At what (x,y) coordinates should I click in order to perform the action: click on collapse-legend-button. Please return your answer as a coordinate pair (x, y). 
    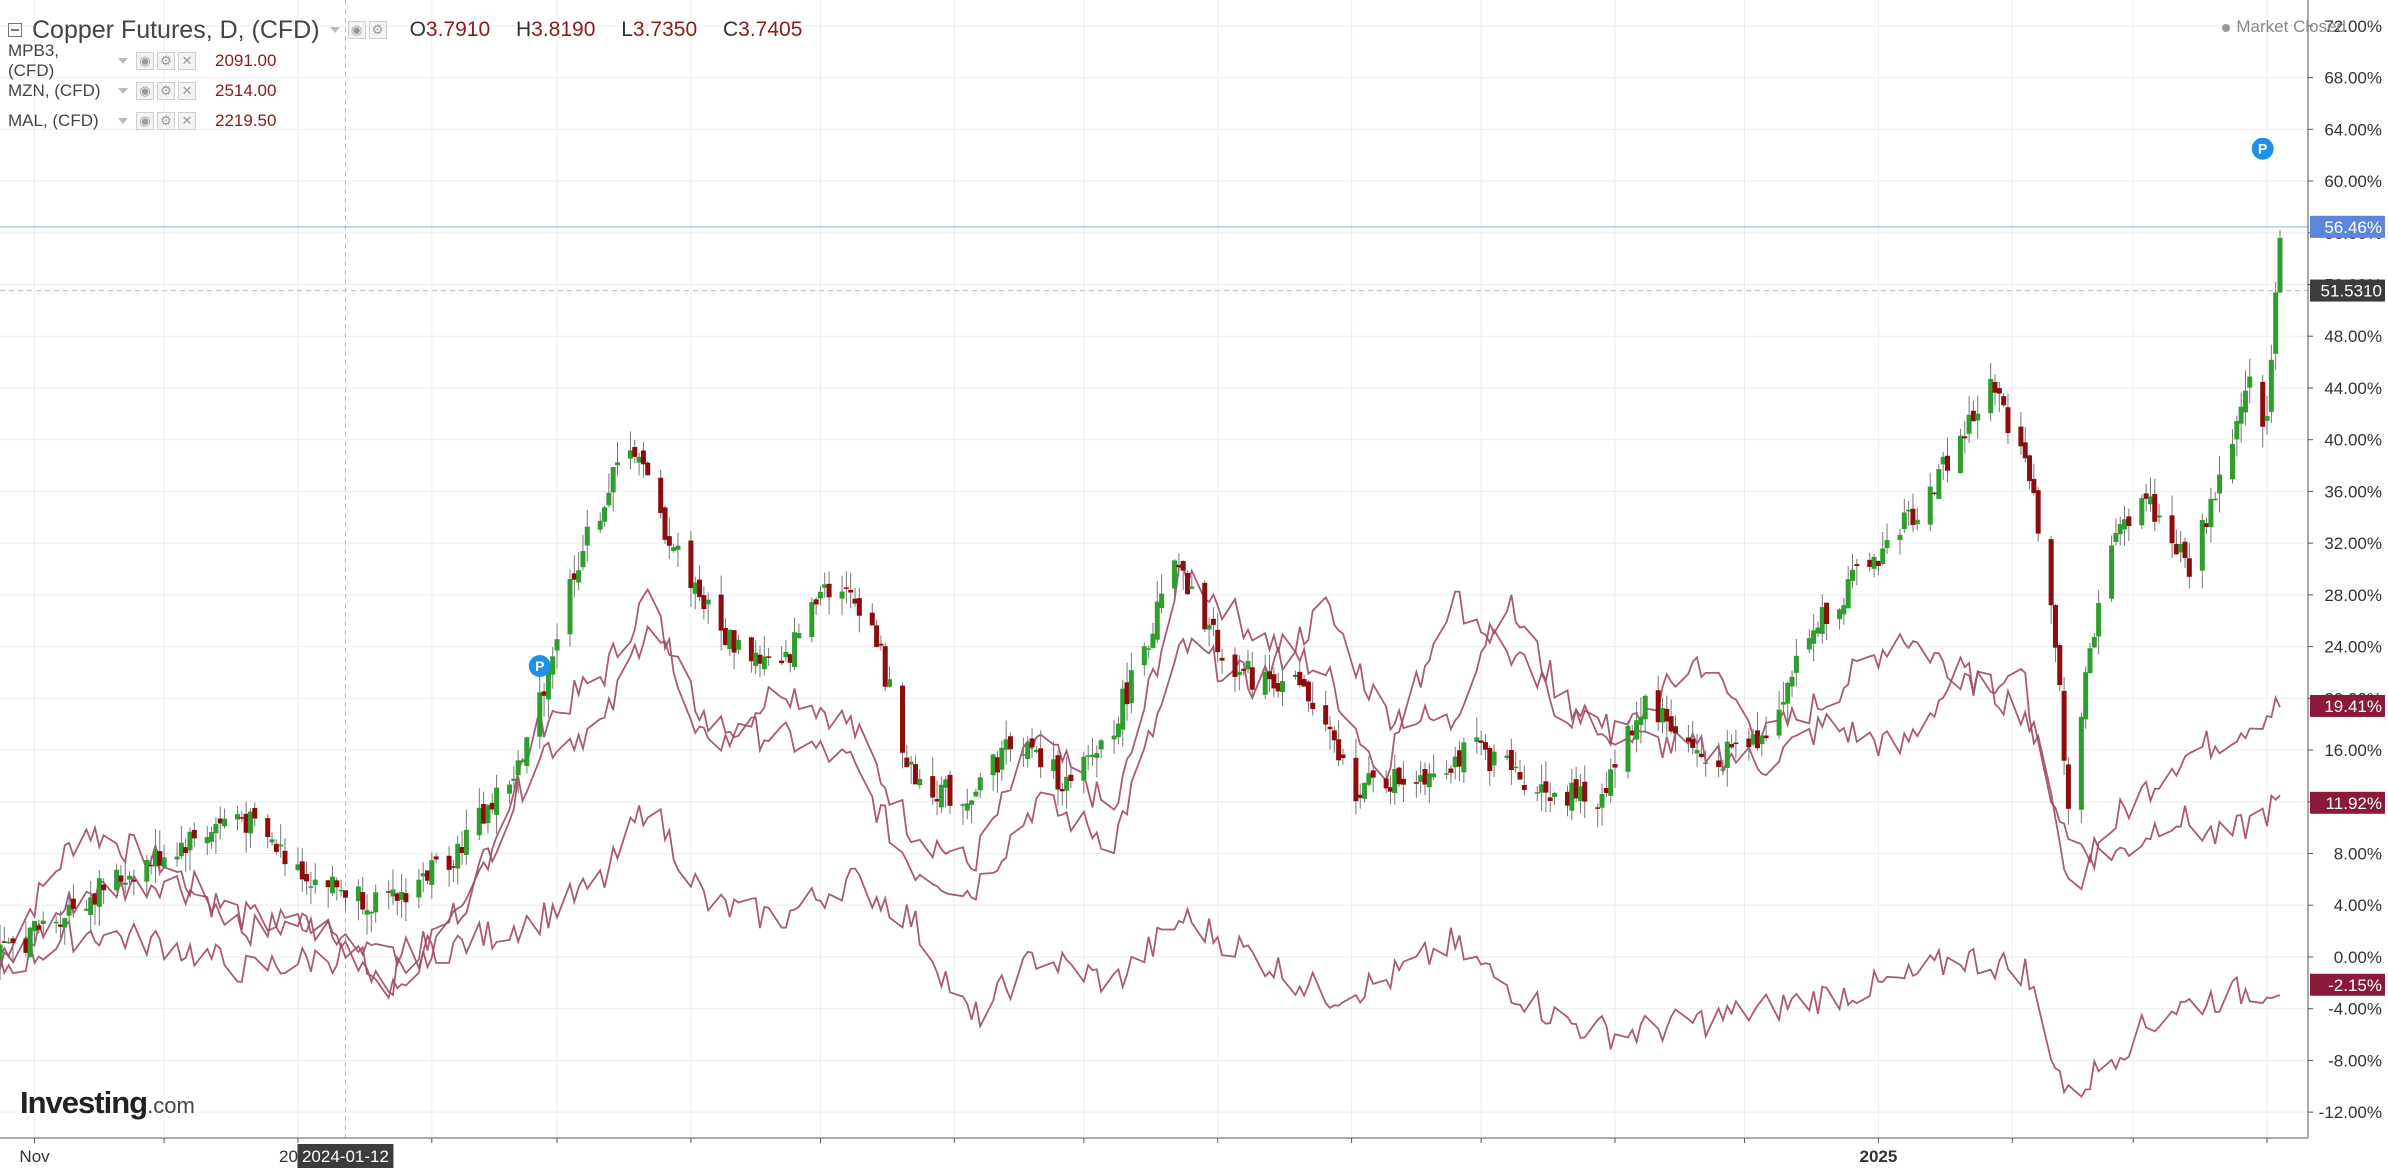
    Looking at the image, I should click on (15, 30).